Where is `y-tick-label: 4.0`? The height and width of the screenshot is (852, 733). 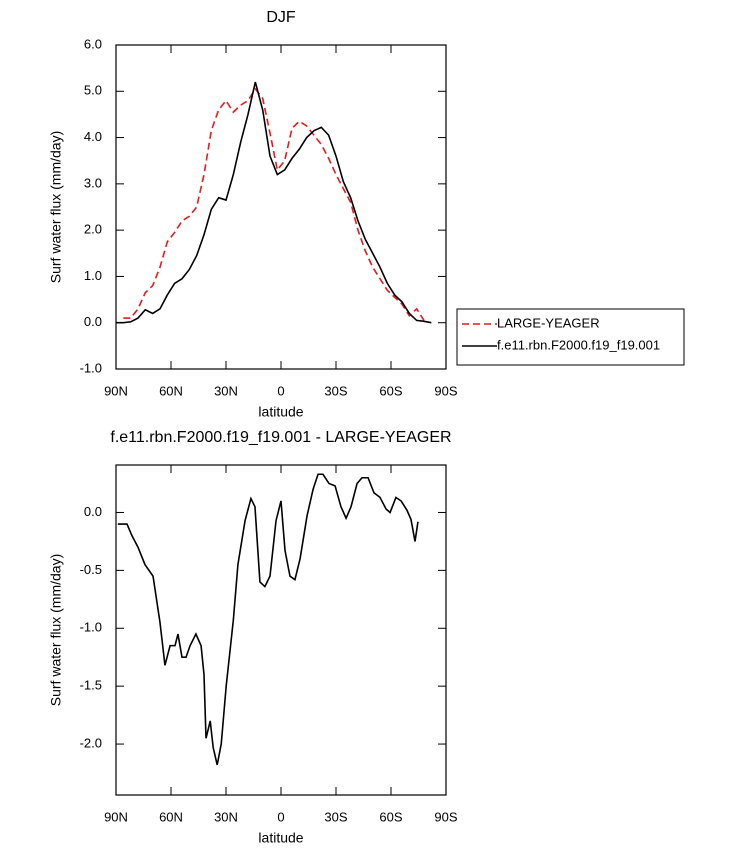
y-tick-label: 4.0 is located at coordinates (93, 136).